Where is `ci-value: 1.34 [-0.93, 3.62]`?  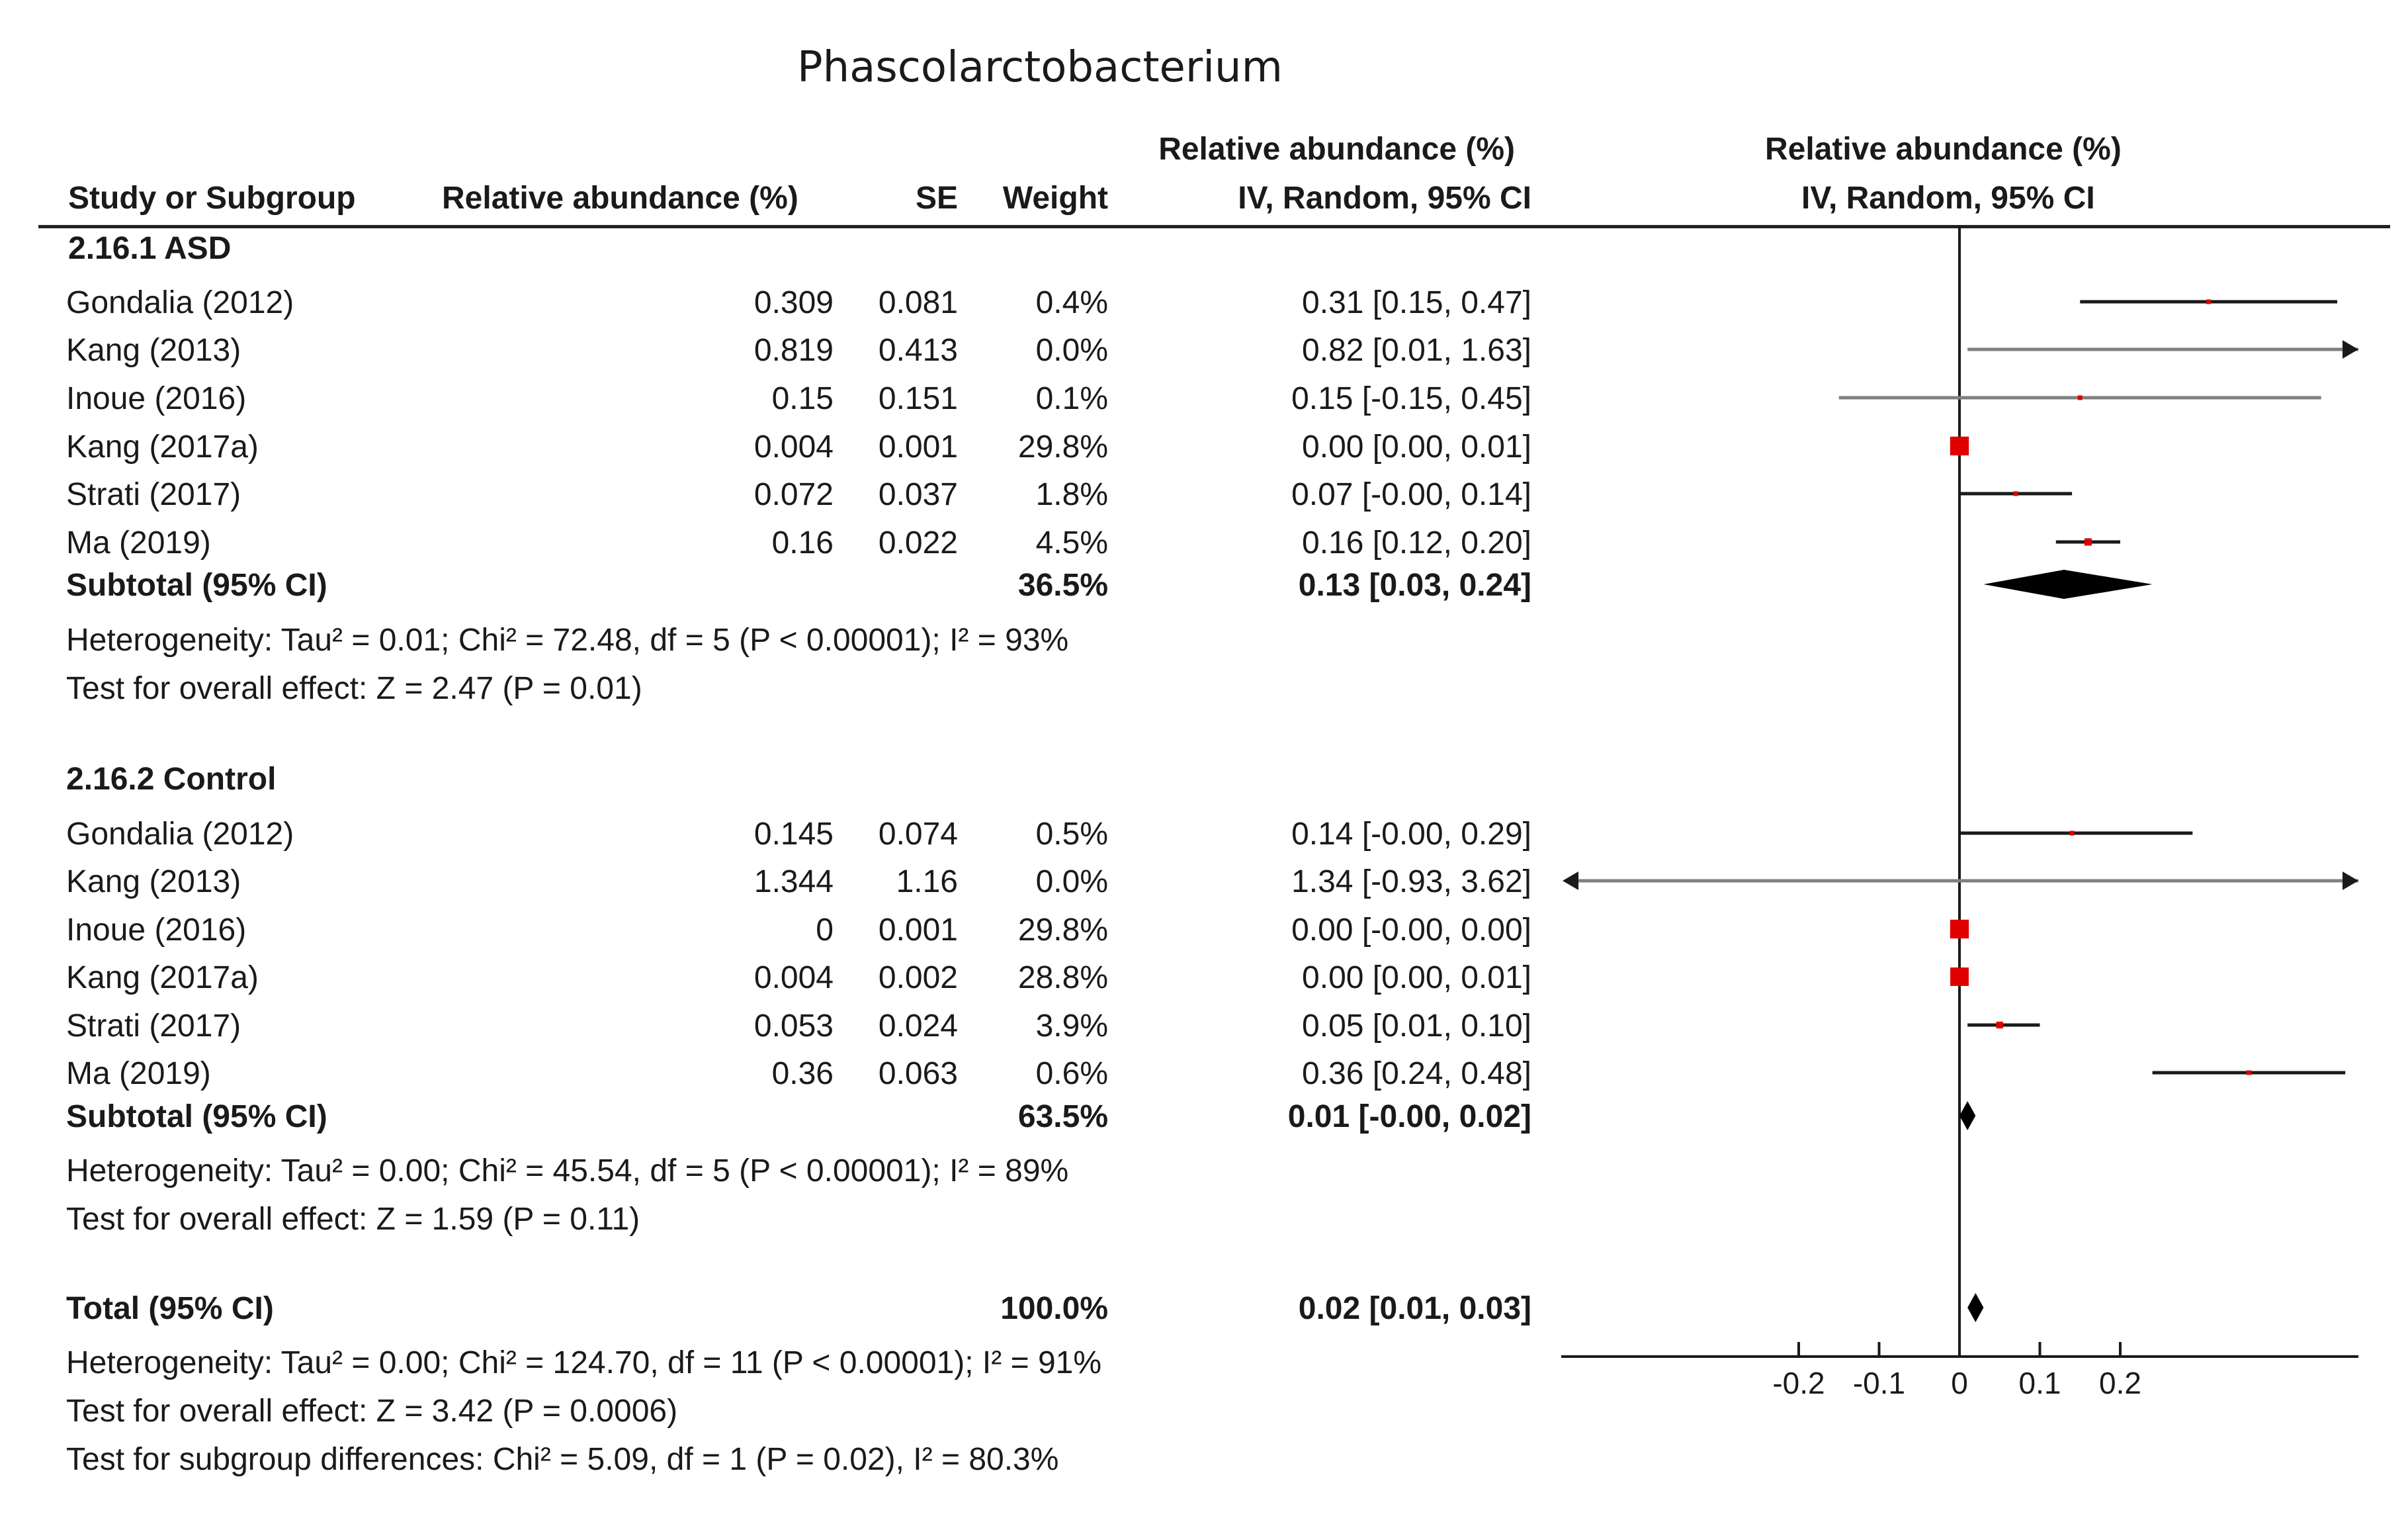
ci-value: 1.34 [-0.93, 3.62] is located at coordinates (1411, 881).